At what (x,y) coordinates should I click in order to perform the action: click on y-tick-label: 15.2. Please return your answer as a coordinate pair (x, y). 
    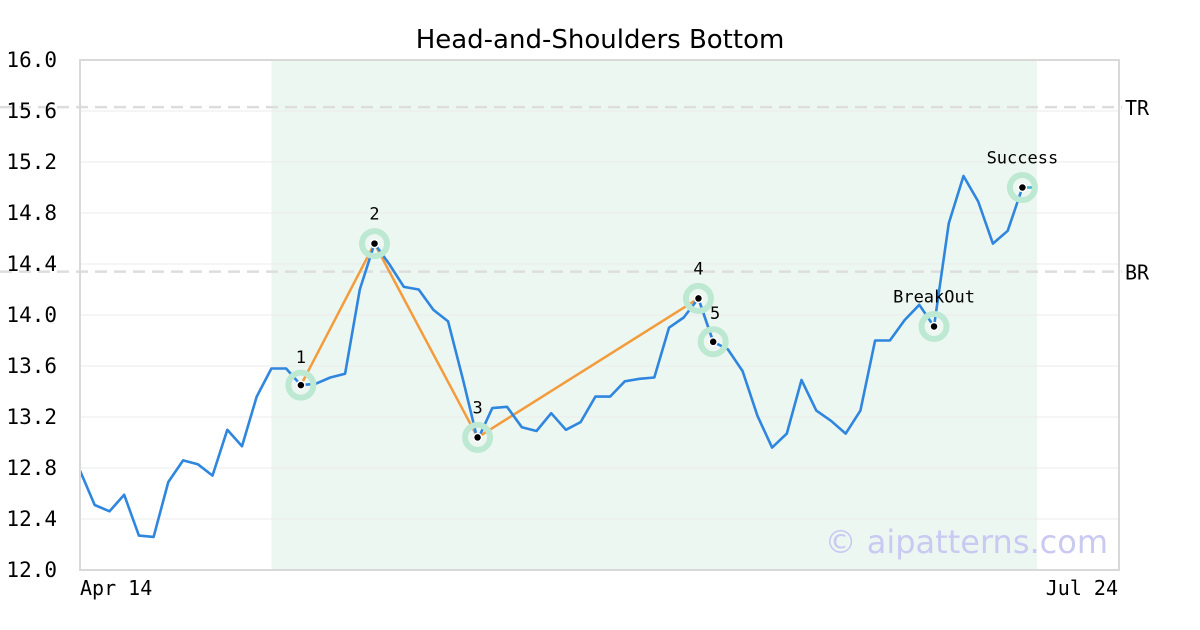
    Looking at the image, I should click on (31, 162).